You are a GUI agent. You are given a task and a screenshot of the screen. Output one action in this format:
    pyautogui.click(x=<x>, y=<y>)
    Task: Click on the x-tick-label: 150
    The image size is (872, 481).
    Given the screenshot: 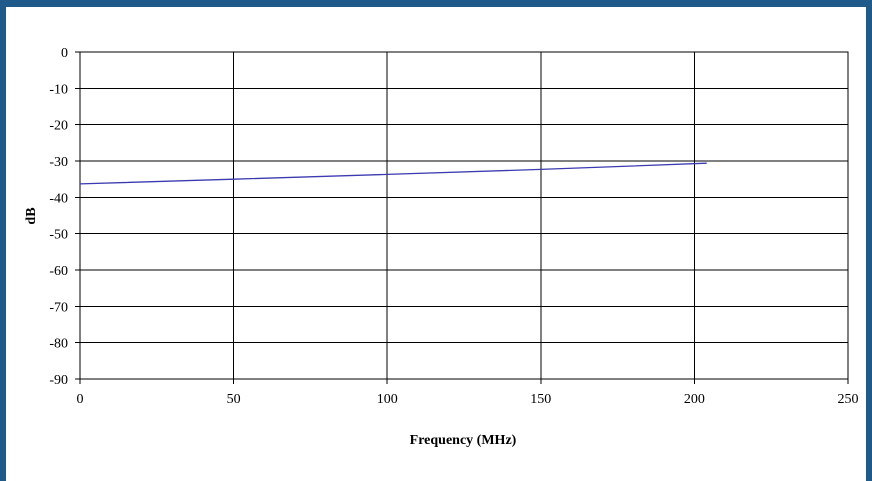 What is the action you would take?
    pyautogui.click(x=540, y=399)
    